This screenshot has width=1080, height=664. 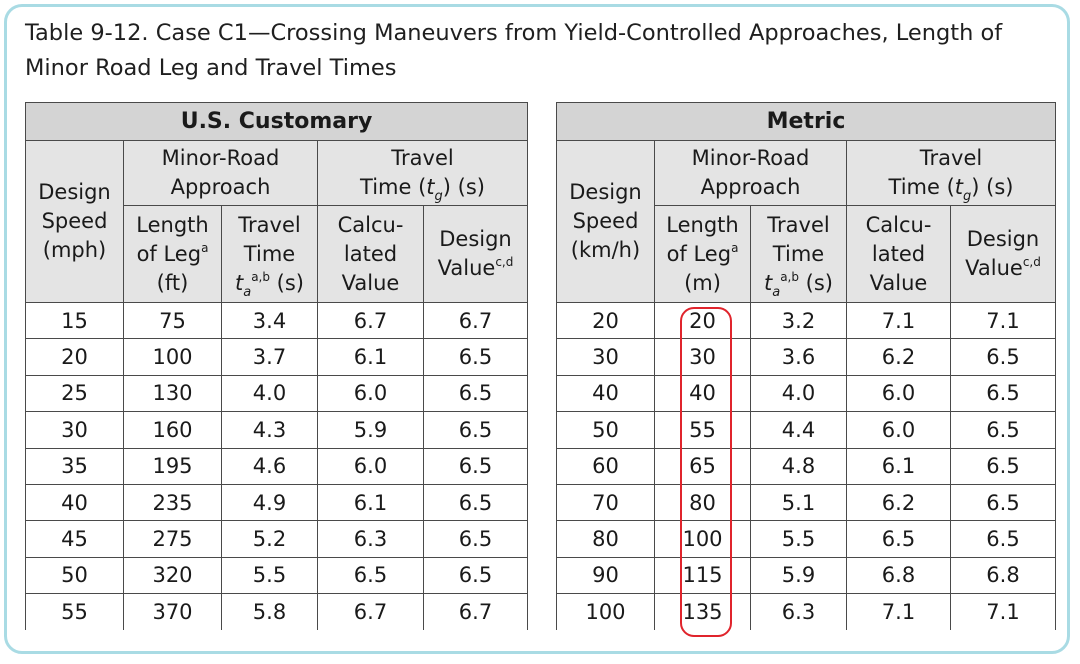 I want to click on length-of-leg-cell: 370, so click(x=172, y=611).